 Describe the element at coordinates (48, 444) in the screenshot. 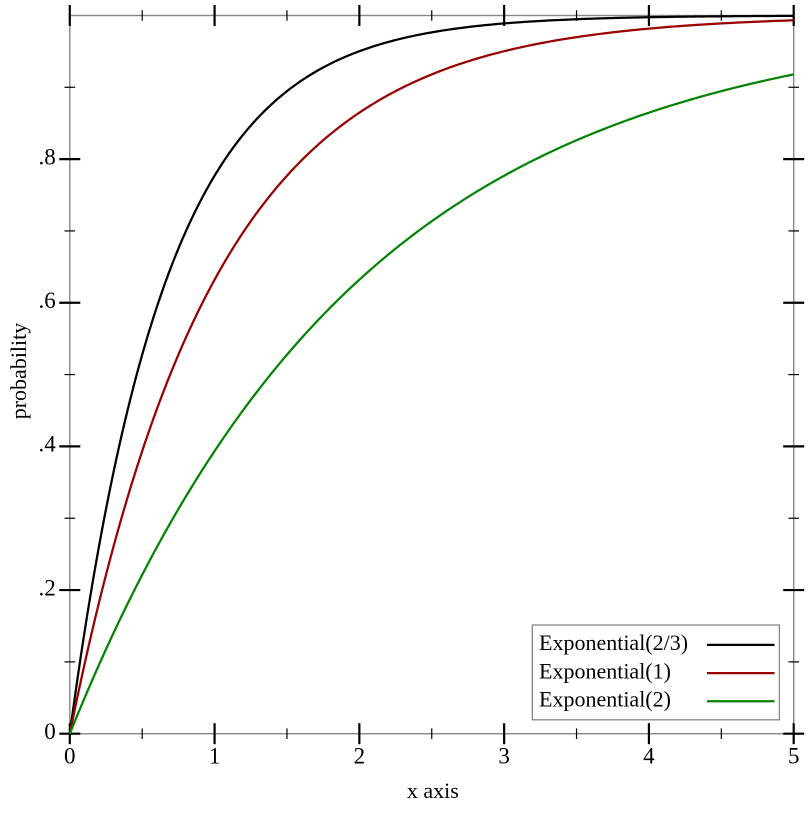

I see `svg-text: .4` at that location.